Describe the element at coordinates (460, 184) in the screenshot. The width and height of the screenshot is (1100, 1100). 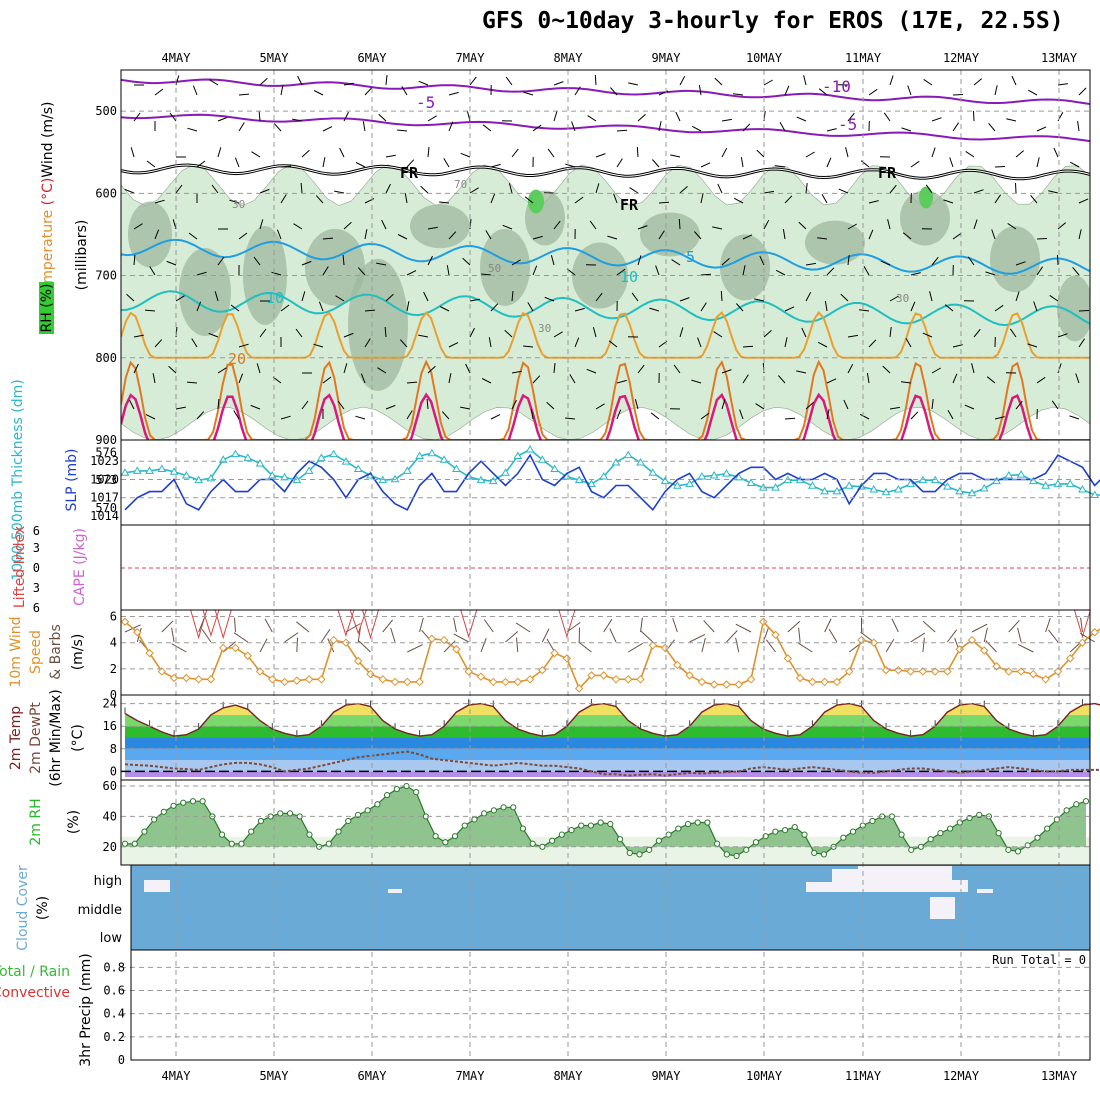
I see `contour-label: 70` at that location.